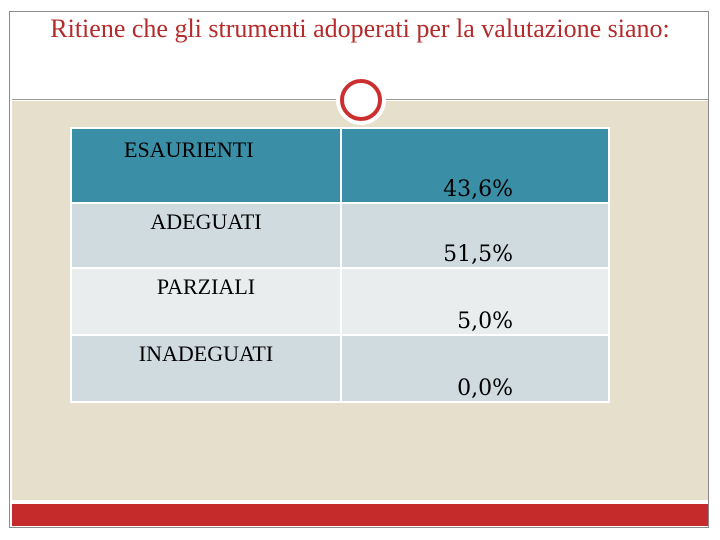  I want to click on row-label: INADEGUATI, so click(206, 353).